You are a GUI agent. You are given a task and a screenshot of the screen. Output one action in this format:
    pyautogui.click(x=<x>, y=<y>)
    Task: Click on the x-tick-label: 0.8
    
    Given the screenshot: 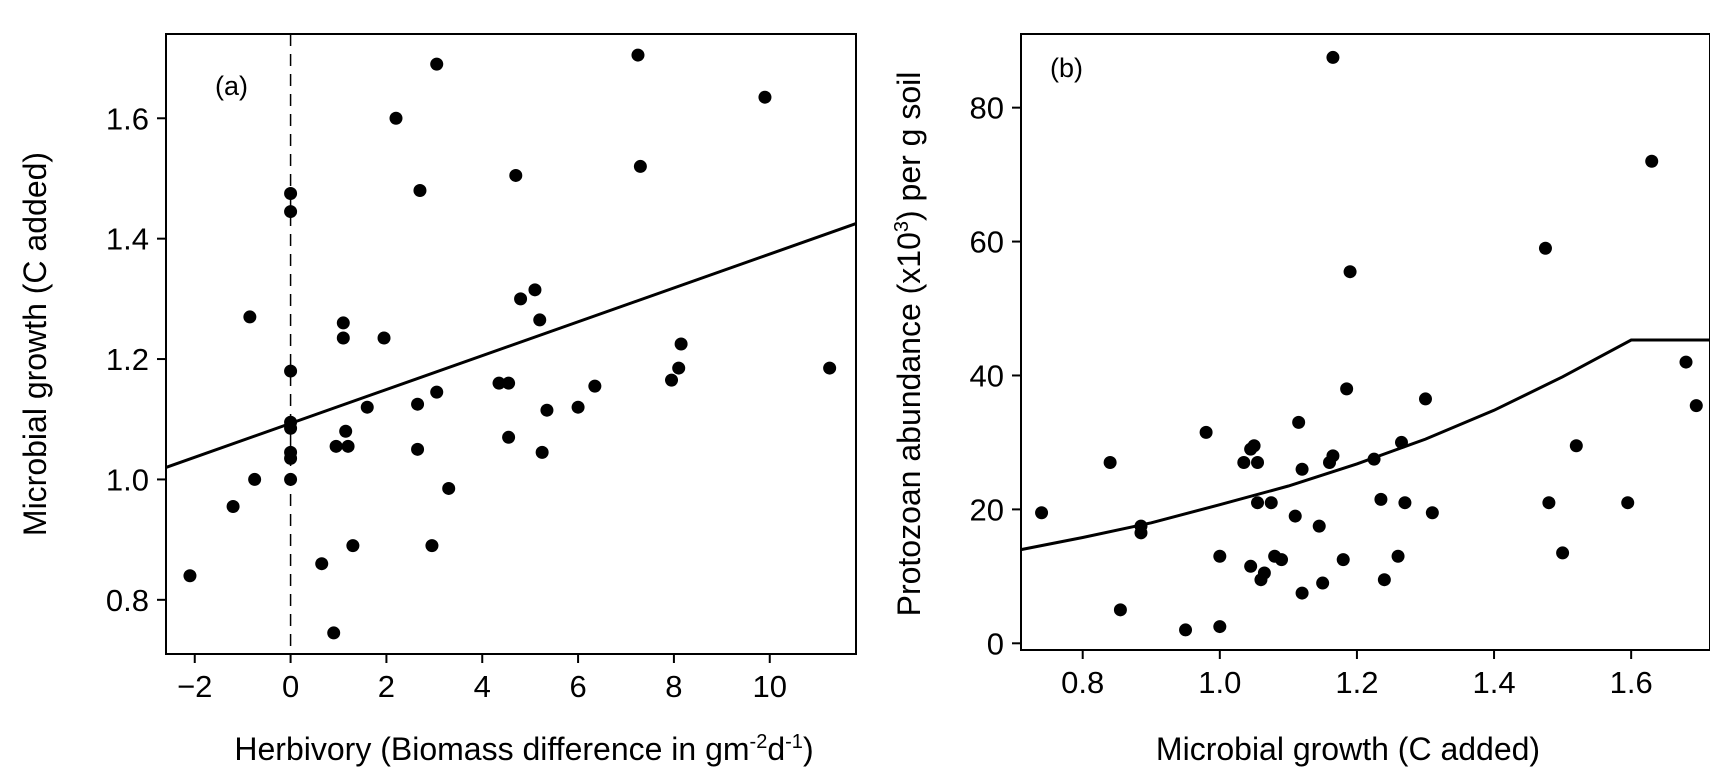 What is the action you would take?
    pyautogui.click(x=1082, y=682)
    